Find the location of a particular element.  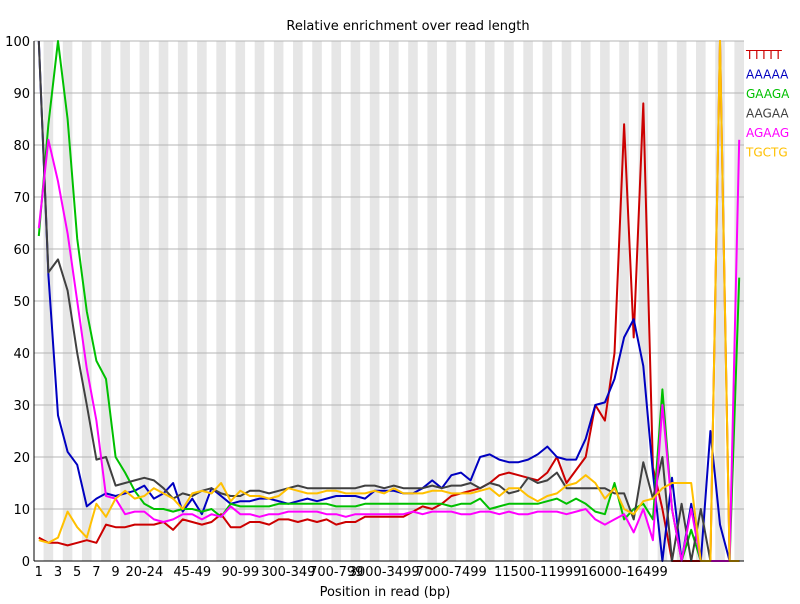

y-tick-label: 70 is located at coordinates (21, 198).